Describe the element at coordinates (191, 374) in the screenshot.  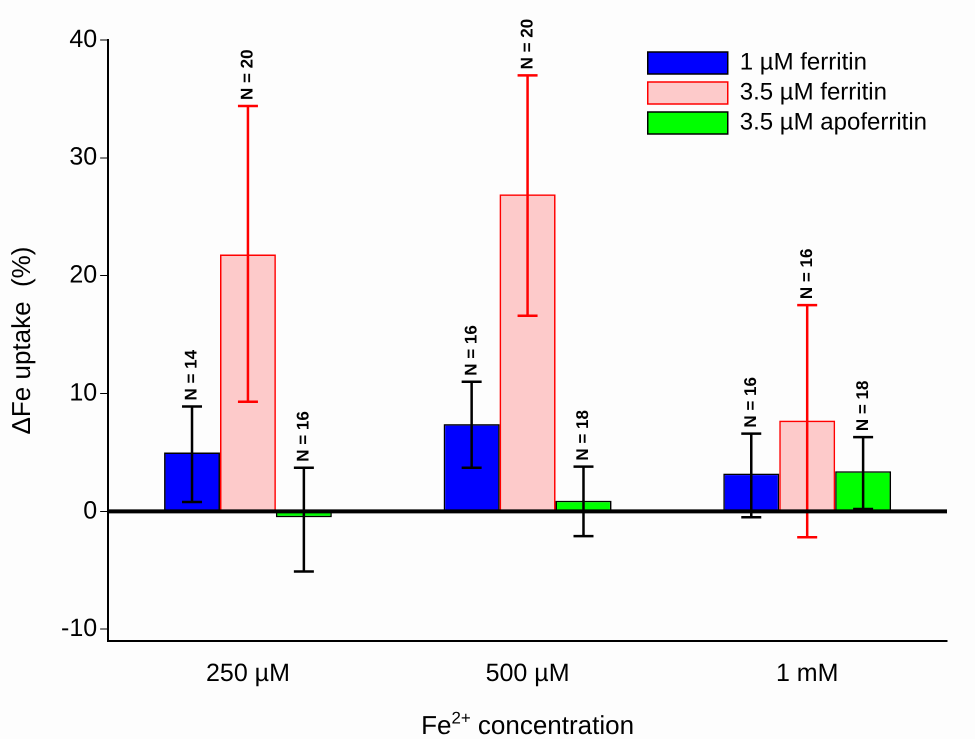
I see `annotation: N = 14` at that location.